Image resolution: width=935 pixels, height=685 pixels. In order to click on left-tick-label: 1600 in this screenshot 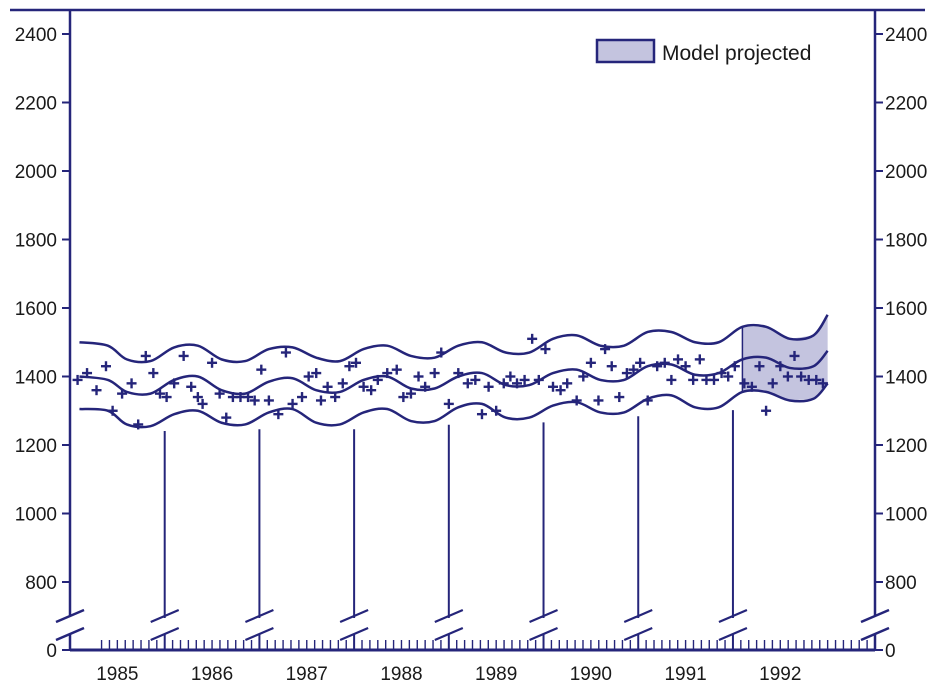, I will do `click(36, 309)`.